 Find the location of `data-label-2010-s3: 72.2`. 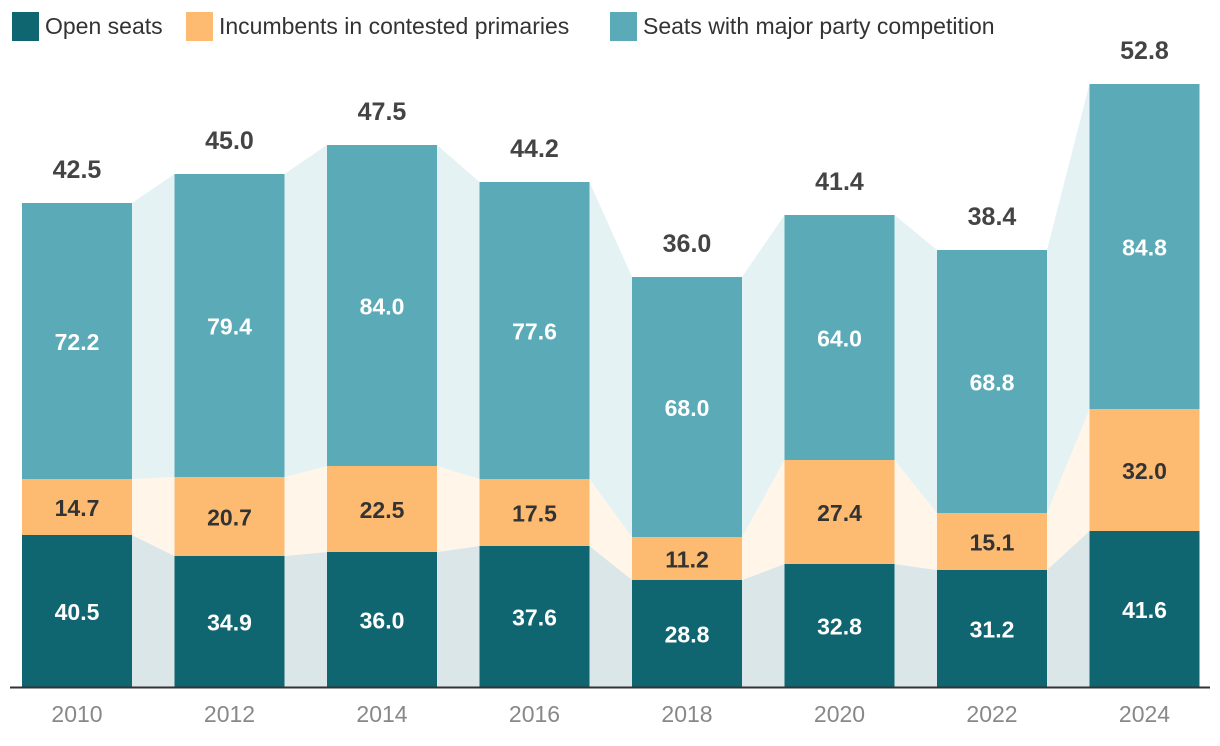

data-label-2010-s3: 72.2 is located at coordinates (77, 342).